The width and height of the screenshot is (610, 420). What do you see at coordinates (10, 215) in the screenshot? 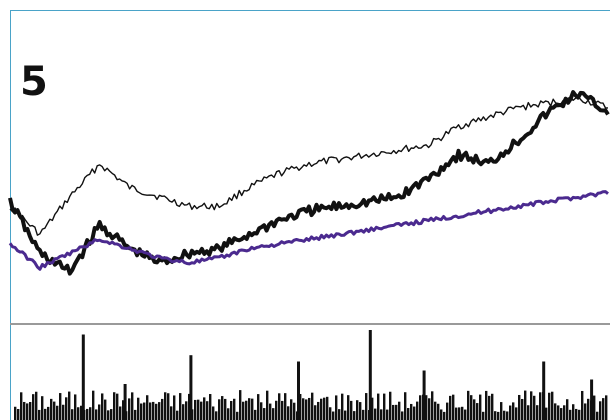
I see `frame-left-border` at bounding box center [10, 215].